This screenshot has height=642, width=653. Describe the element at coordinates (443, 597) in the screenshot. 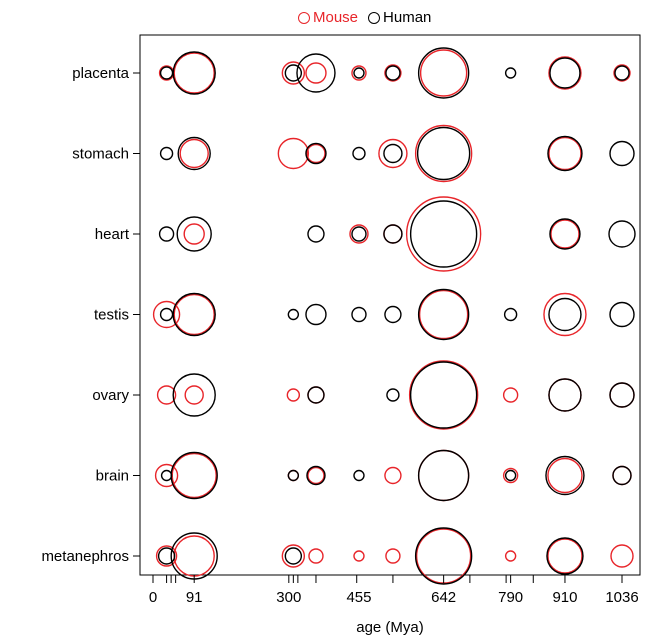

I see `x-tick-label-642: 642` at that location.